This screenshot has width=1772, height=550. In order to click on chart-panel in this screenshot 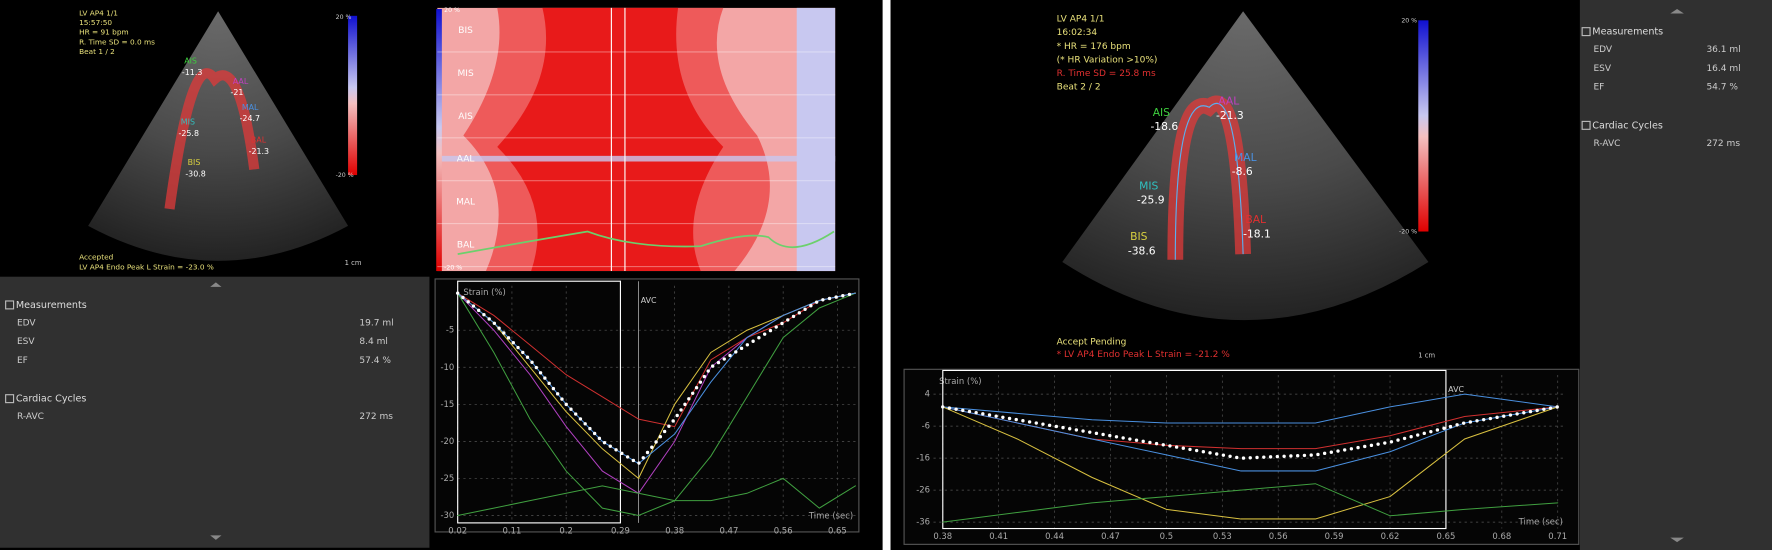, I will do `click(647, 405)`.